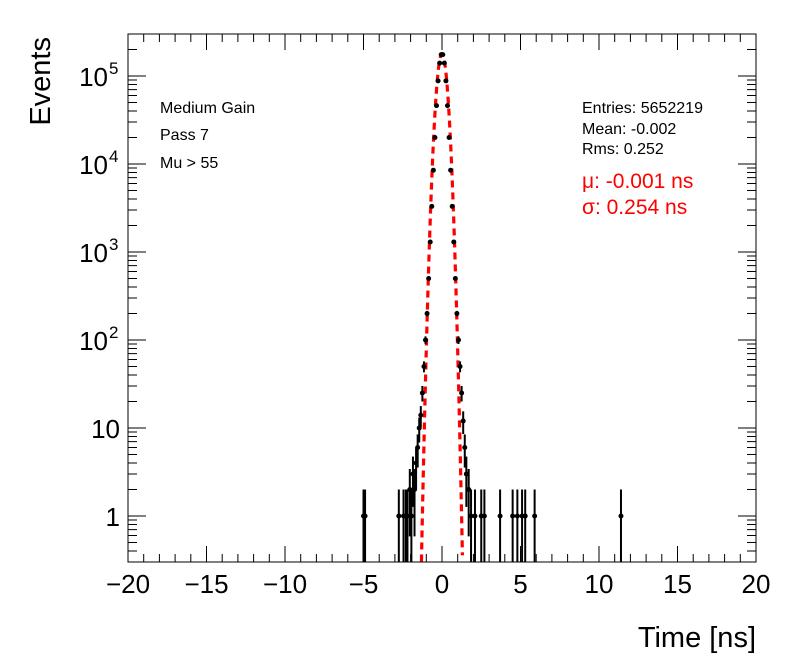 This screenshot has width=796, height=672. Describe the element at coordinates (629, 129) in the screenshot. I see `stats-mean: Mean: -0.002` at that location.